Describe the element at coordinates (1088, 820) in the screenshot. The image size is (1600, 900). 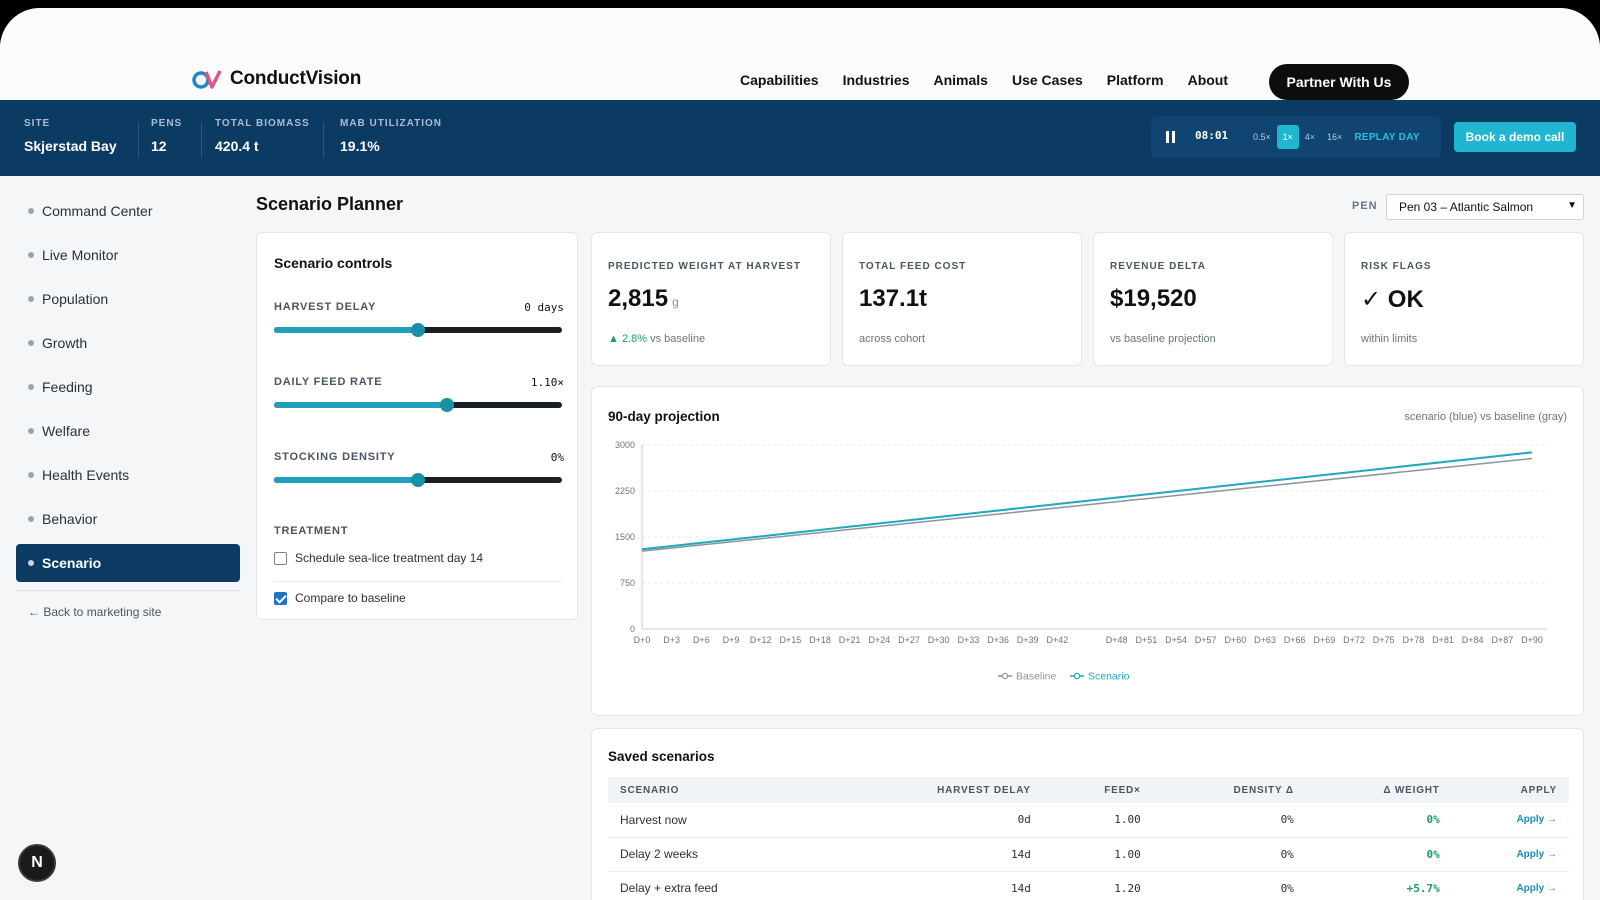
I see `table-row: Harvest now 0d 1.00 0% 0% Apply →` at that location.